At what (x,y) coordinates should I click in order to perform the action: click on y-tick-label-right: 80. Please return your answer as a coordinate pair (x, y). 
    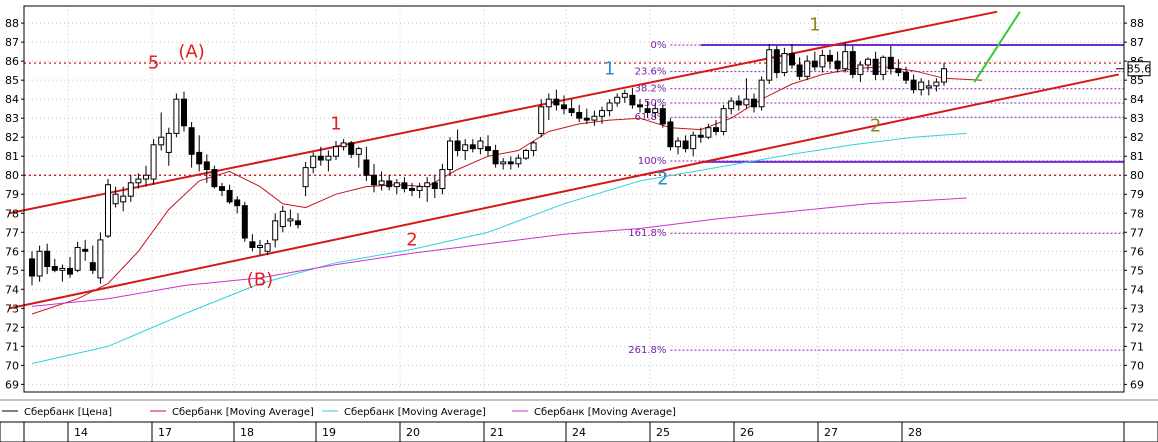
    Looking at the image, I should click on (1137, 175).